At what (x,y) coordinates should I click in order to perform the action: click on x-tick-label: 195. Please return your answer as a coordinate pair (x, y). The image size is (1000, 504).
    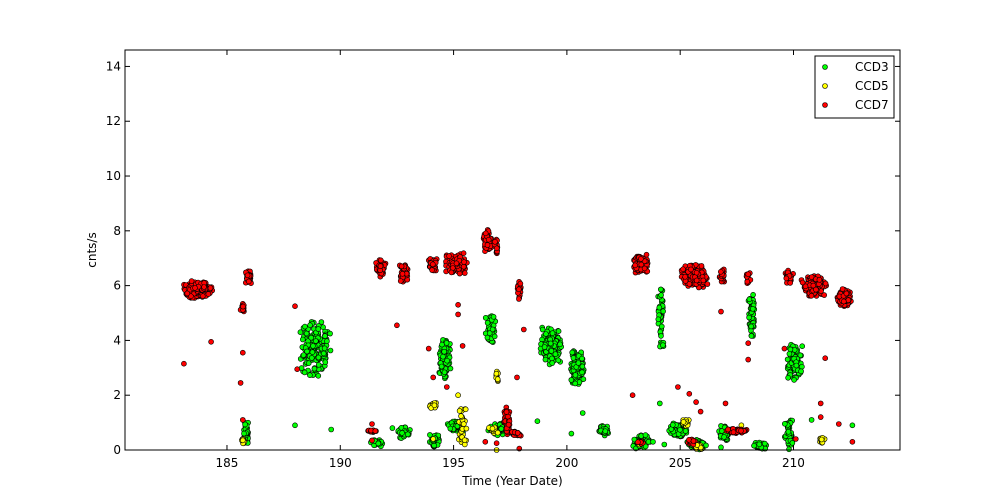
    Looking at the image, I should click on (453, 463).